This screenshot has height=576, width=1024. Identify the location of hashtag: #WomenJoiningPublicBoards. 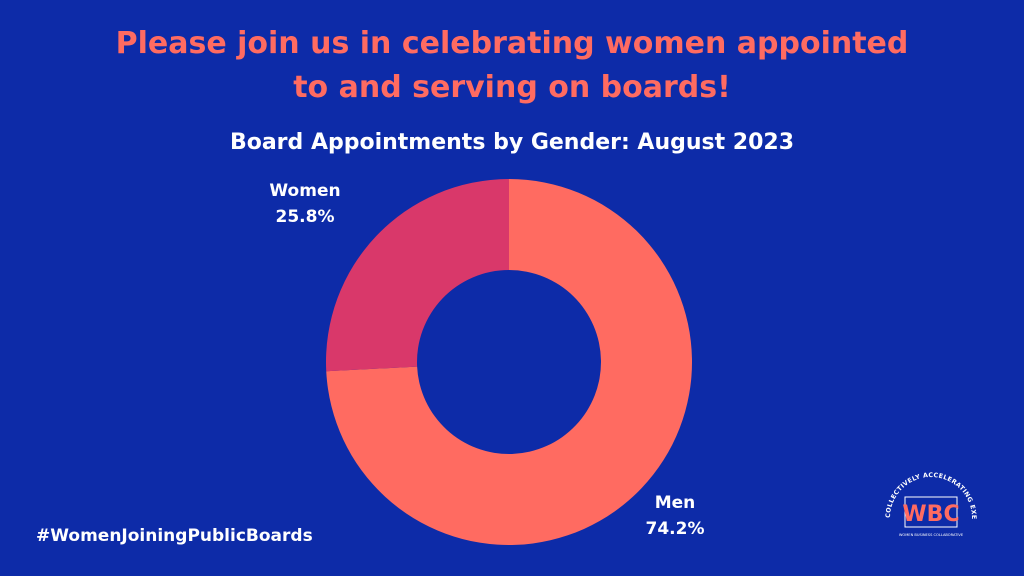
(174, 536).